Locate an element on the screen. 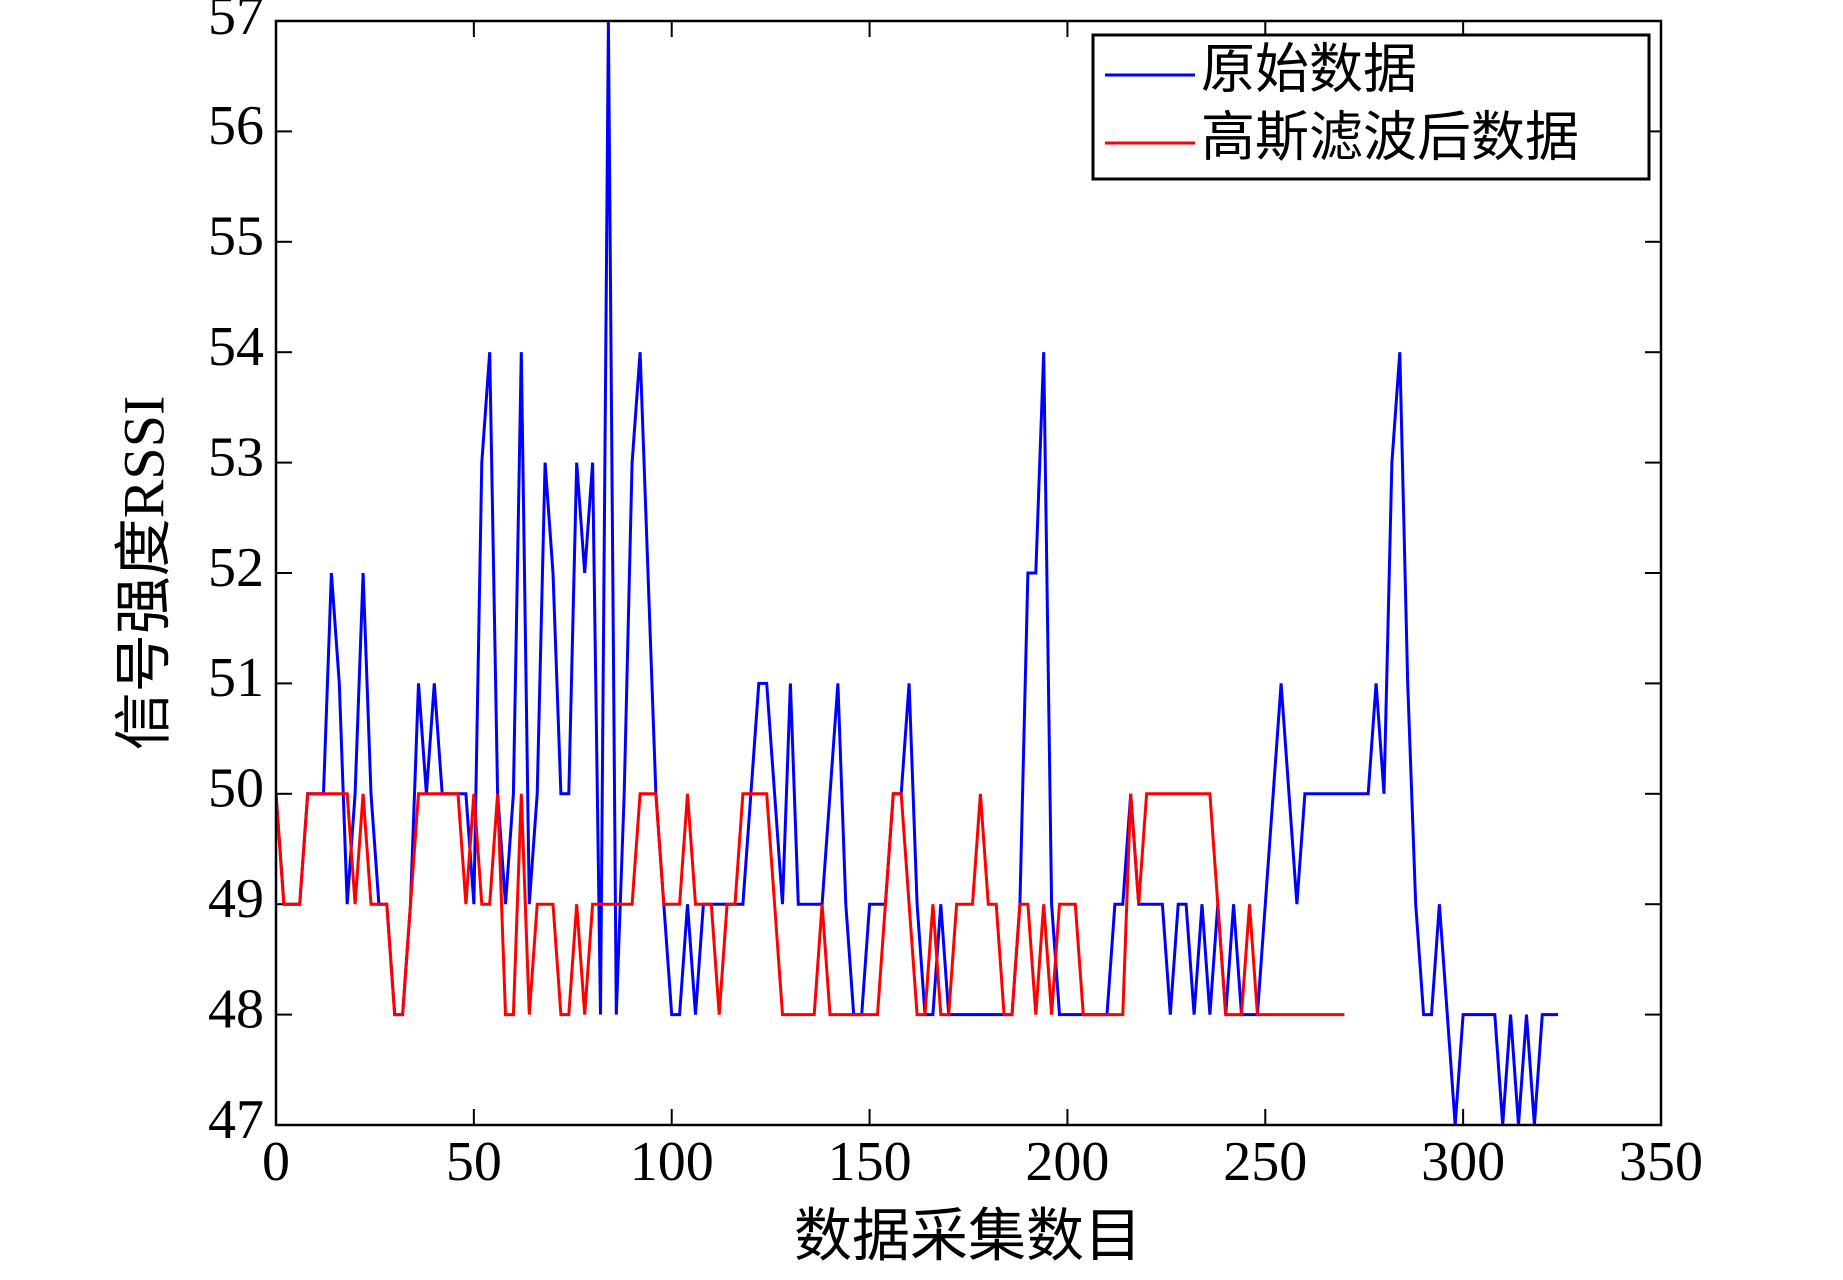  y-axis-label: 信号强度RSSI is located at coordinates (143, 573).